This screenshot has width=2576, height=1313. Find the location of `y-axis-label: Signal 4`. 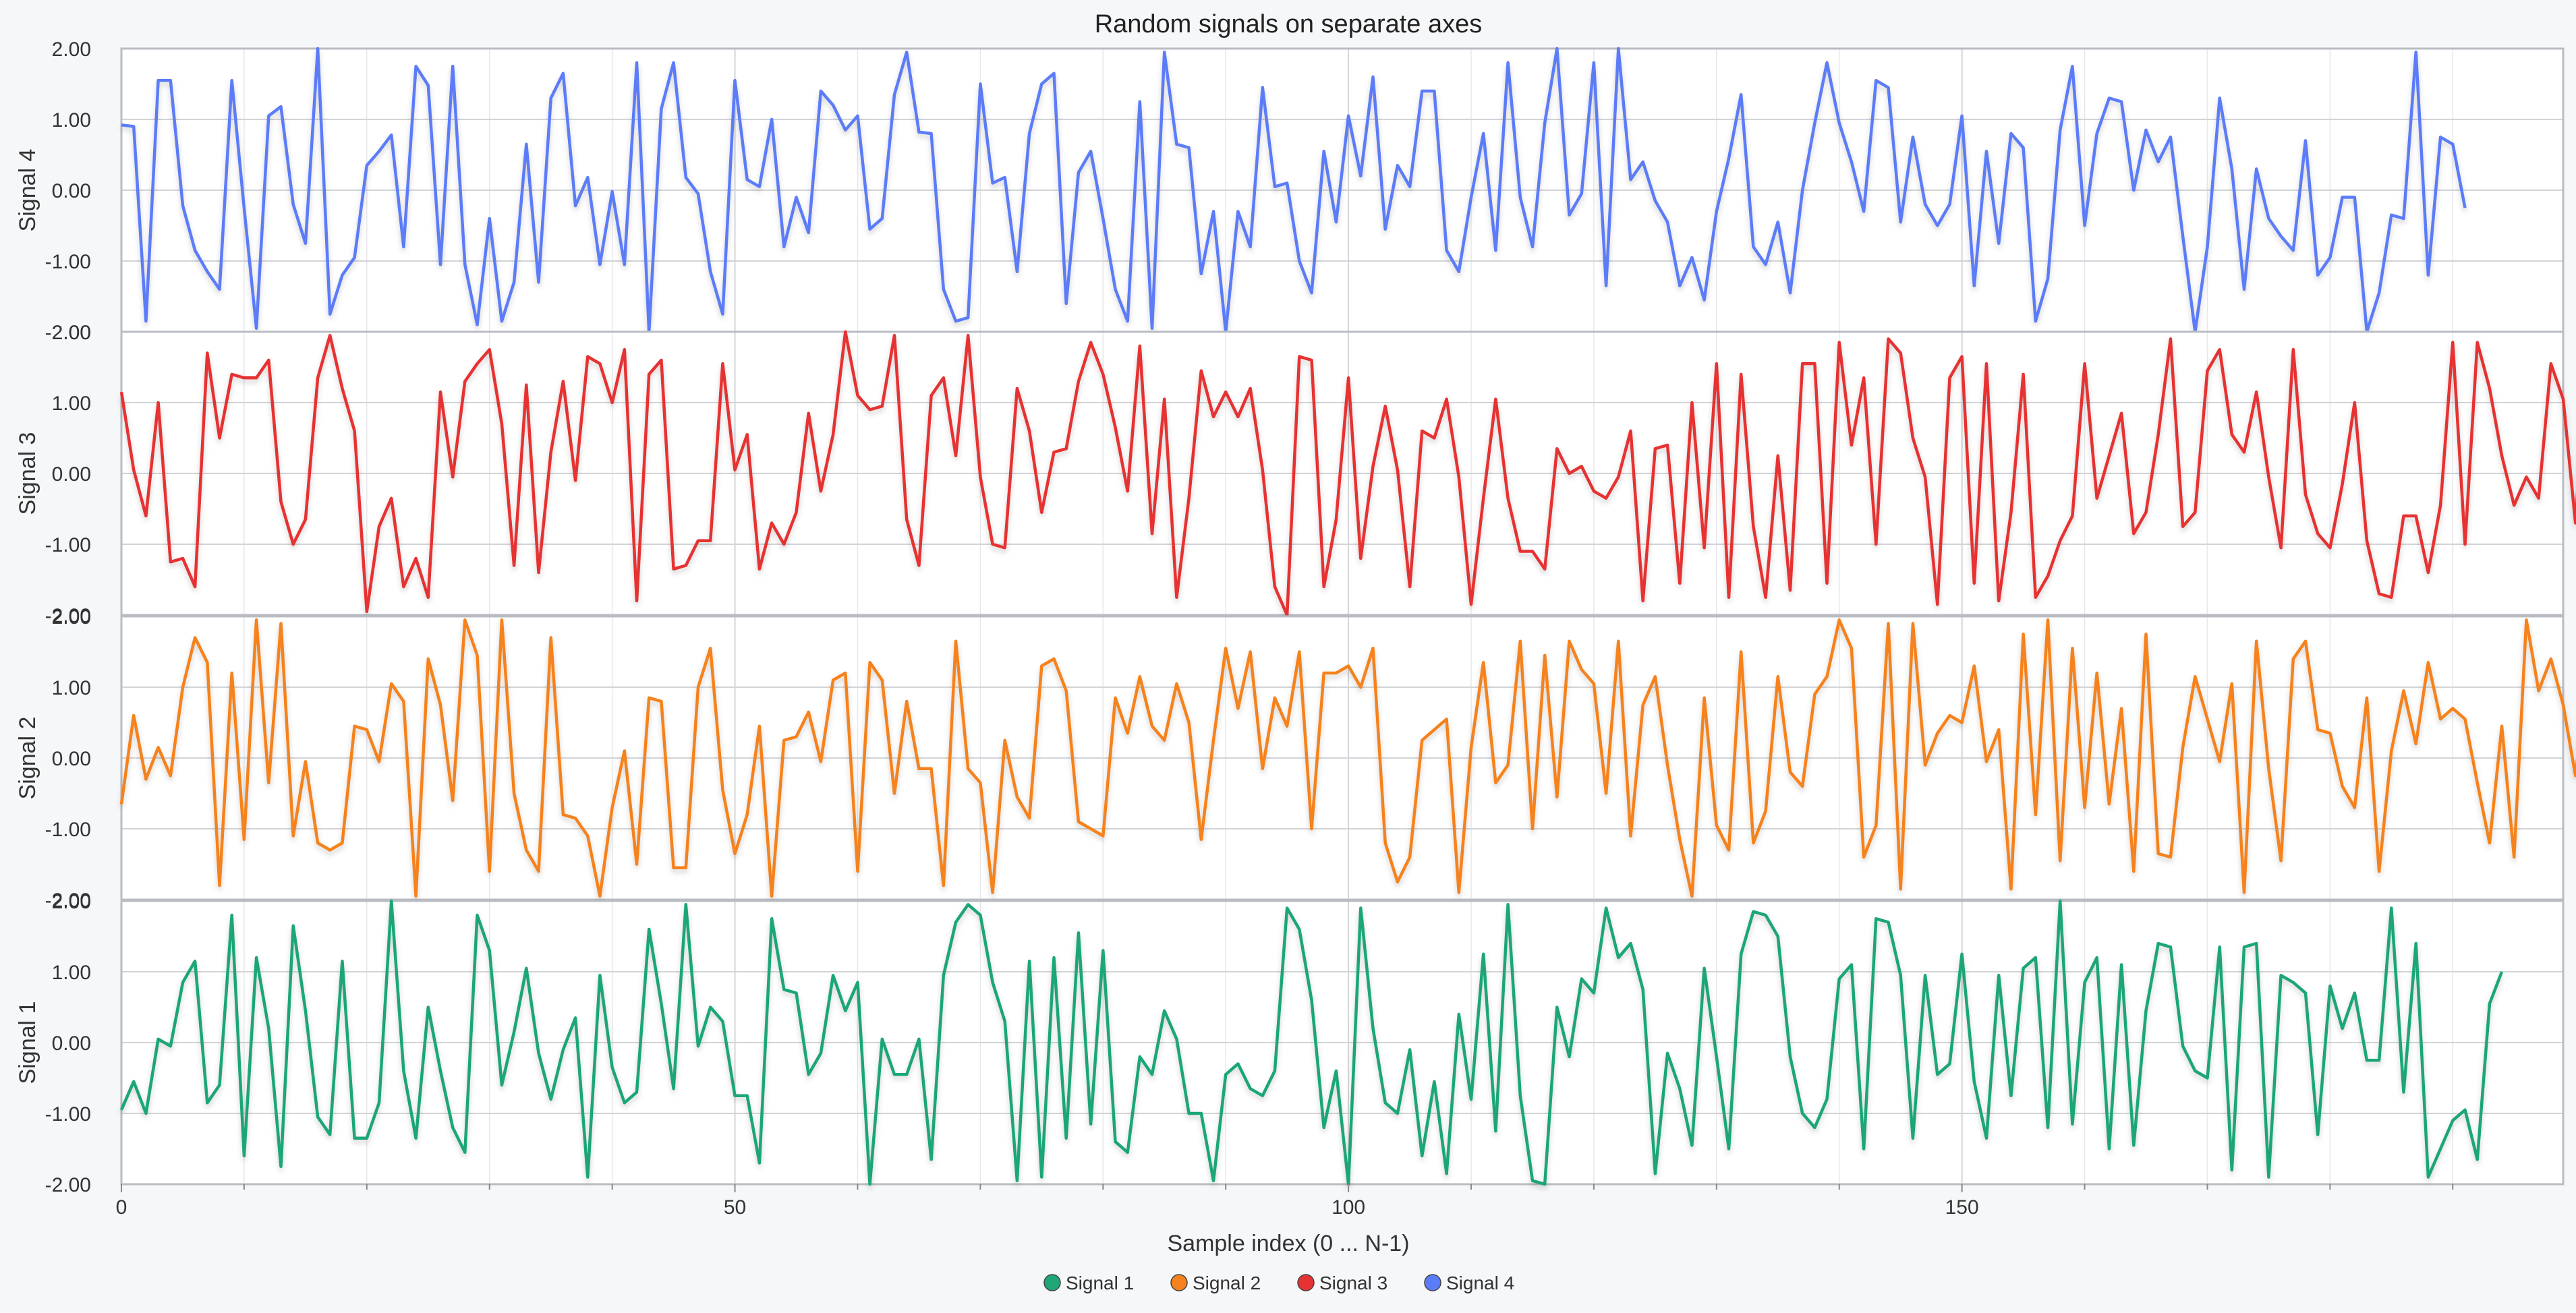

y-axis-label: Signal 4 is located at coordinates (27, 191).